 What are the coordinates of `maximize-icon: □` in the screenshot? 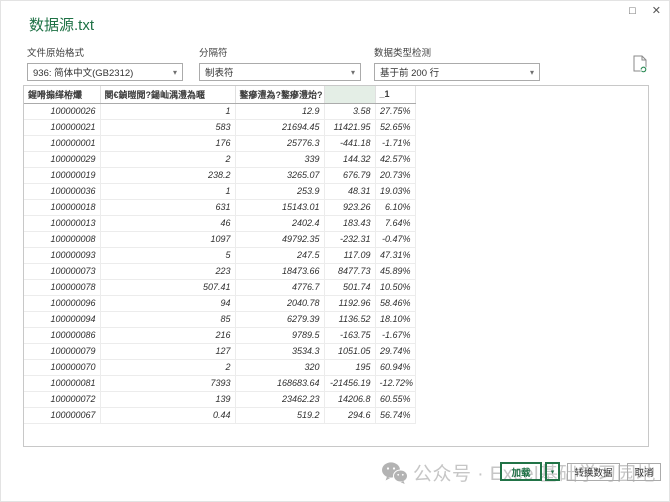 It's located at (632, 11).